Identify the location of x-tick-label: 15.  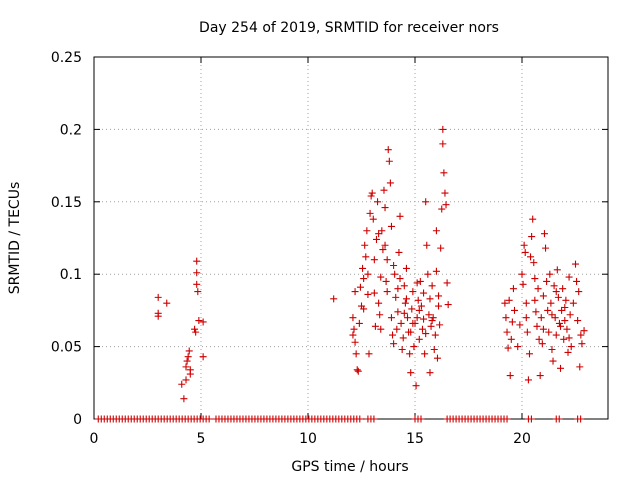
(415, 439).